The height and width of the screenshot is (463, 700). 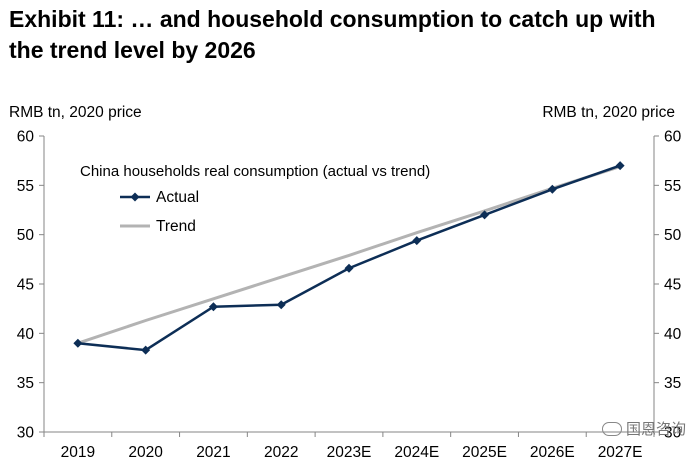 I want to click on x-tick-label: 2022, so click(x=281, y=452).